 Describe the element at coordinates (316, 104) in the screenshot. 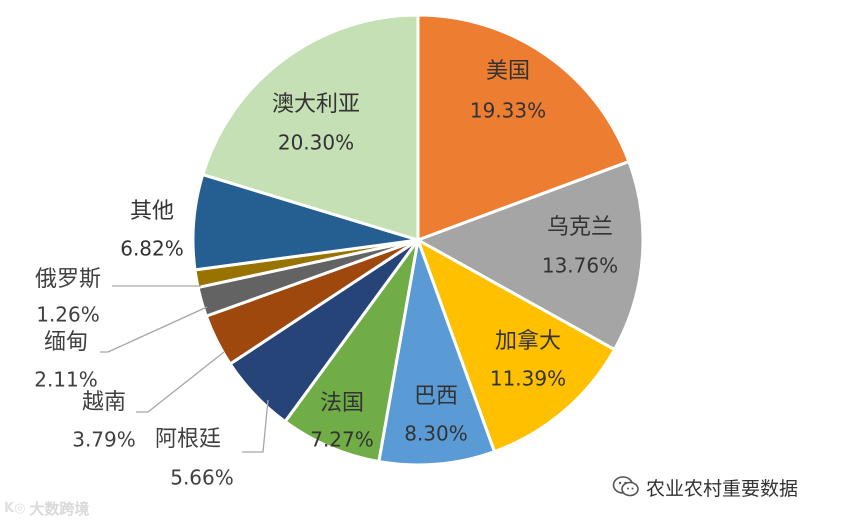

I see `slice-label-10: 澳大利亚` at that location.